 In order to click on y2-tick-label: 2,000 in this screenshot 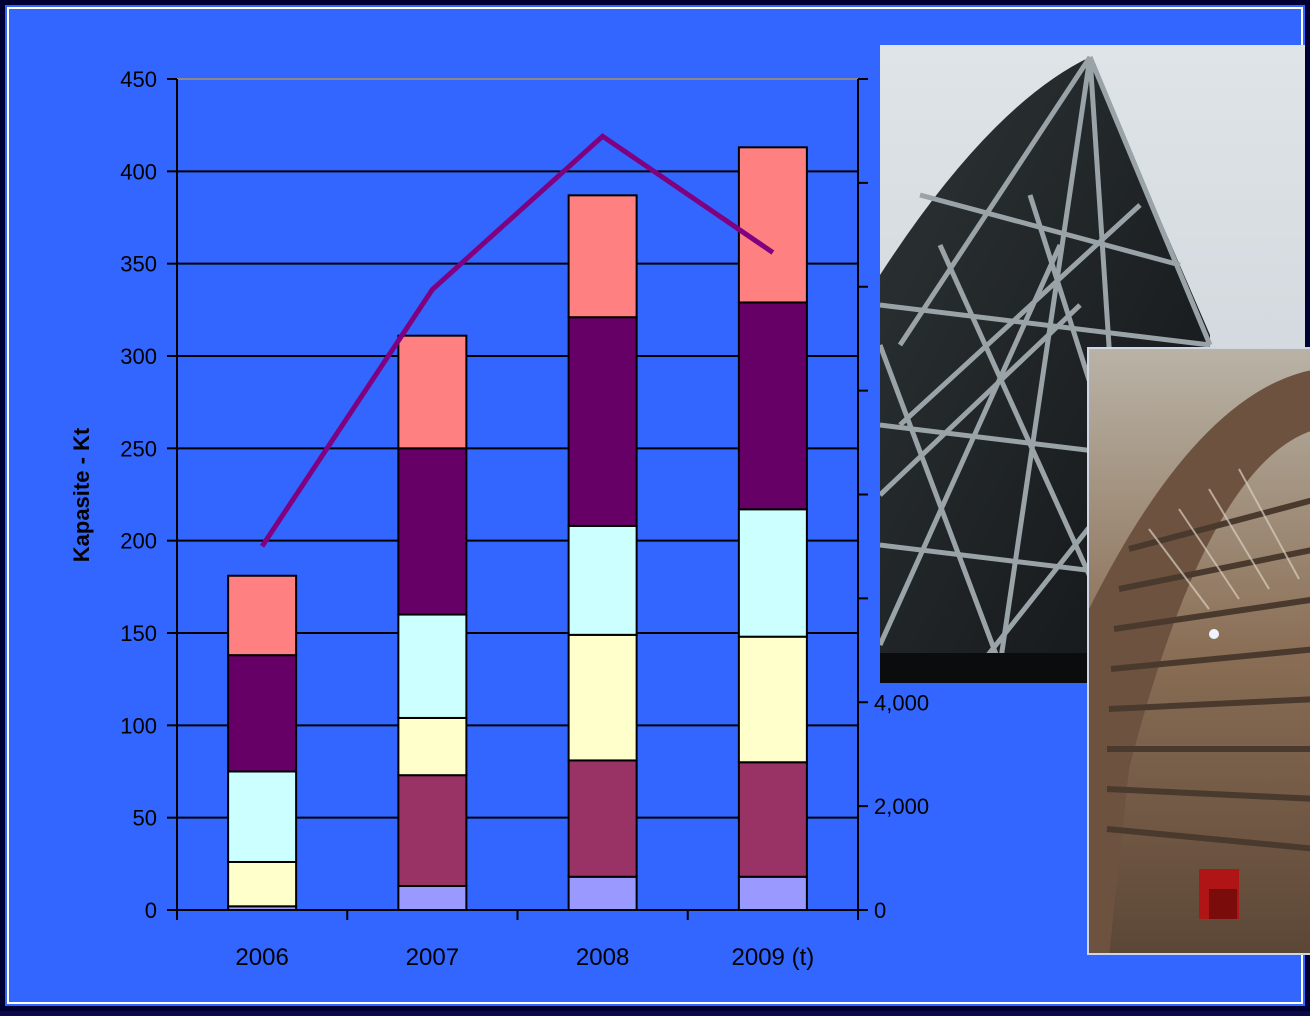, I will do `click(901, 806)`.